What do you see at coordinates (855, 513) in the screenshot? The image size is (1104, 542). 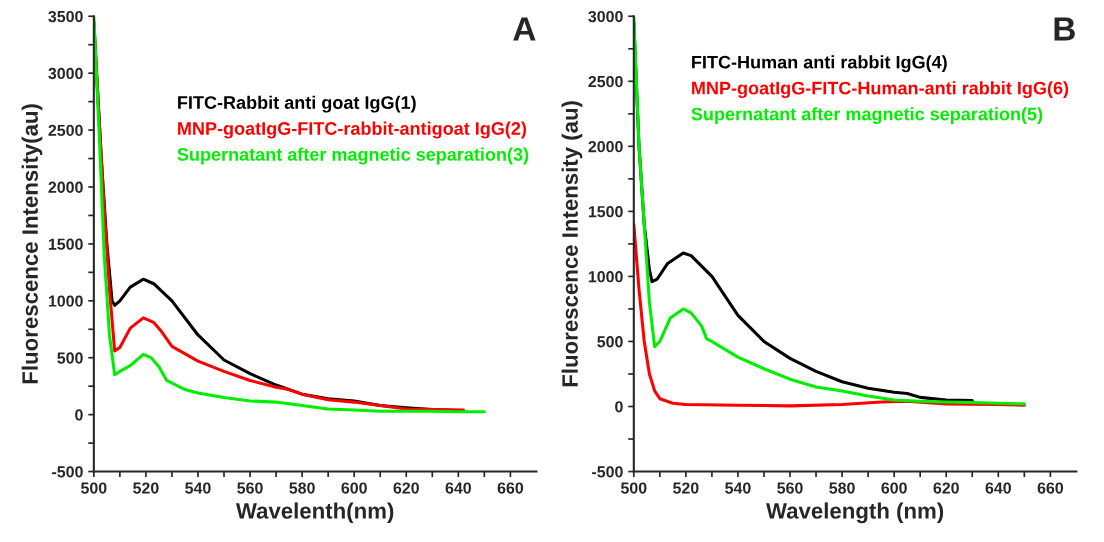 I see `x-axis-title: Wavelength (nm)` at bounding box center [855, 513].